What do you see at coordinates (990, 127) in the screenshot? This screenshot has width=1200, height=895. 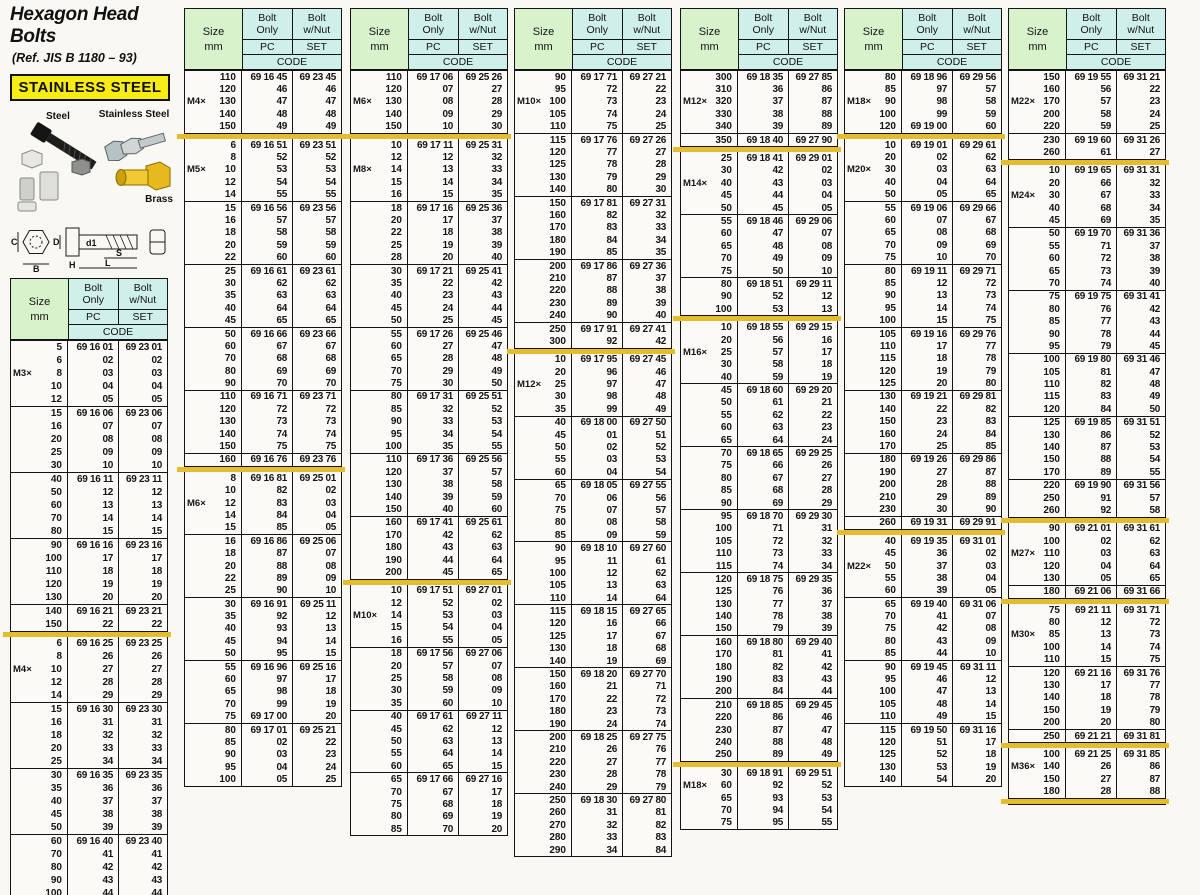 I see `set-code-cell: 60` at bounding box center [990, 127].